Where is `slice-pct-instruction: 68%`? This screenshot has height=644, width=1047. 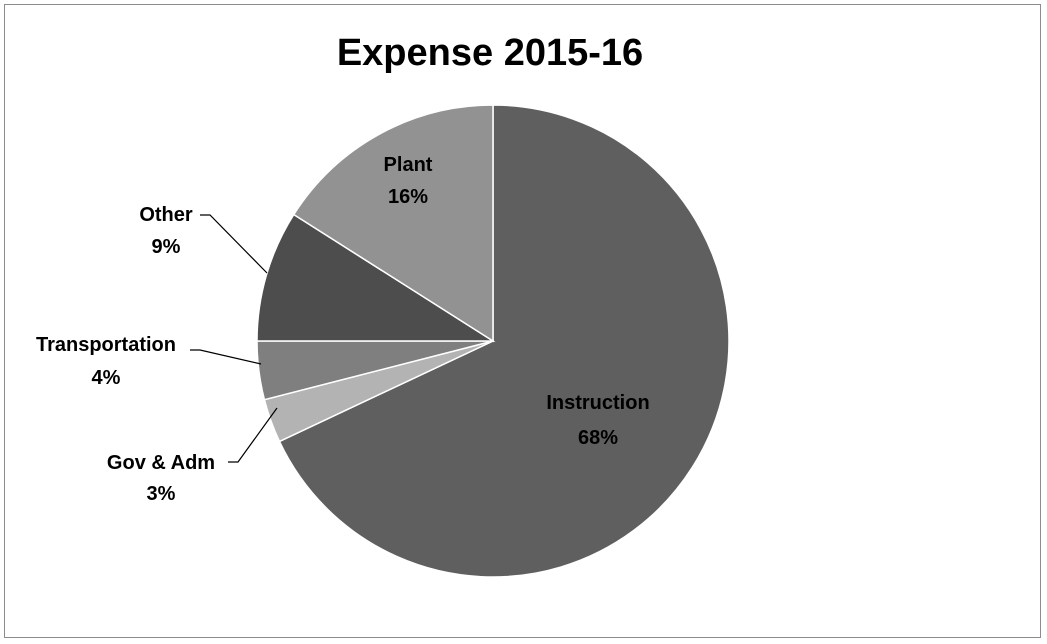 slice-pct-instruction: 68% is located at coordinates (598, 438).